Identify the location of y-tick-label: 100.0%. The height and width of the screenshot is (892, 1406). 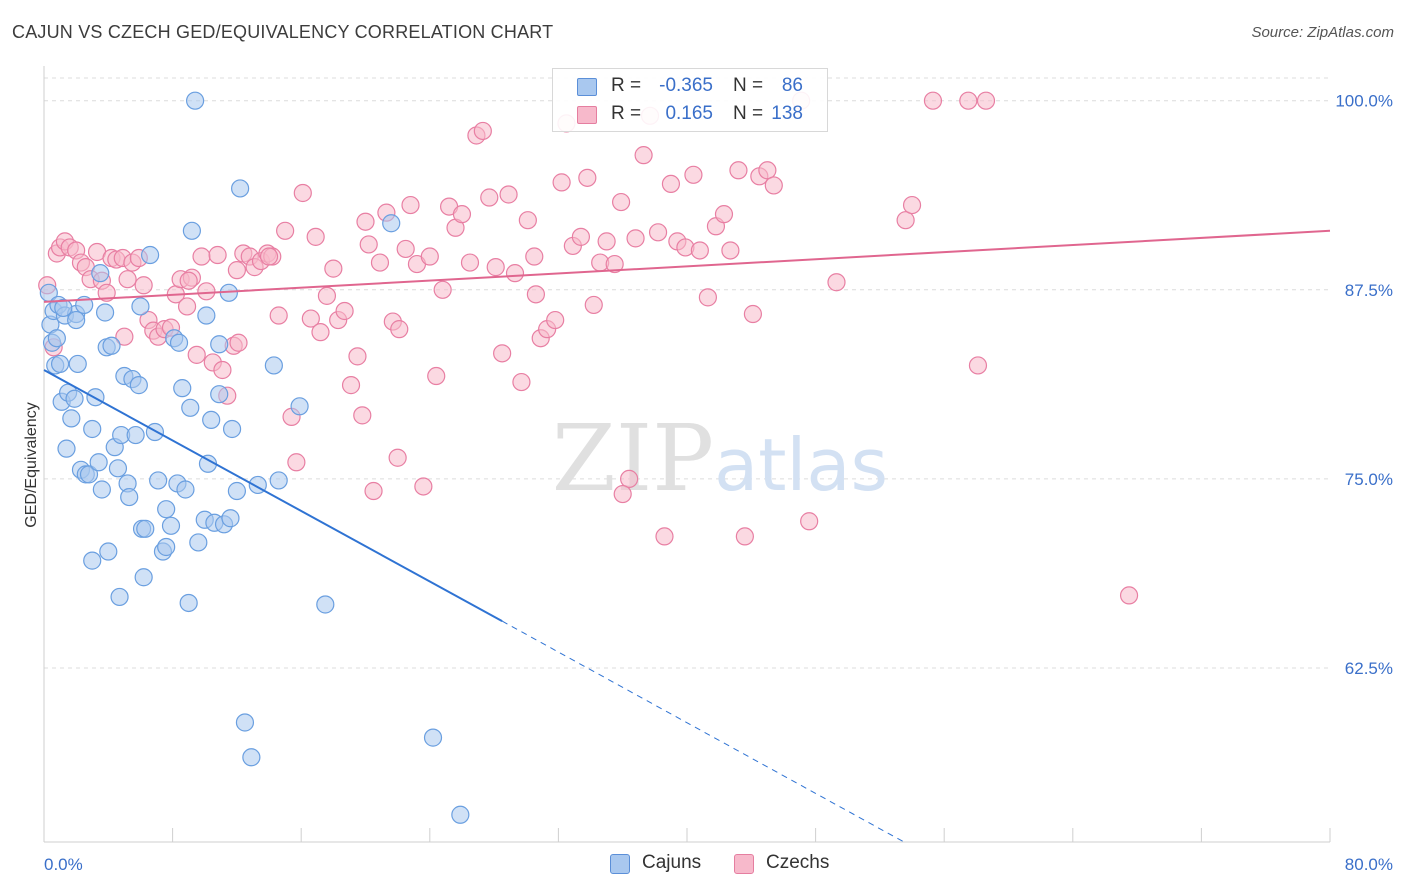
(1364, 101).